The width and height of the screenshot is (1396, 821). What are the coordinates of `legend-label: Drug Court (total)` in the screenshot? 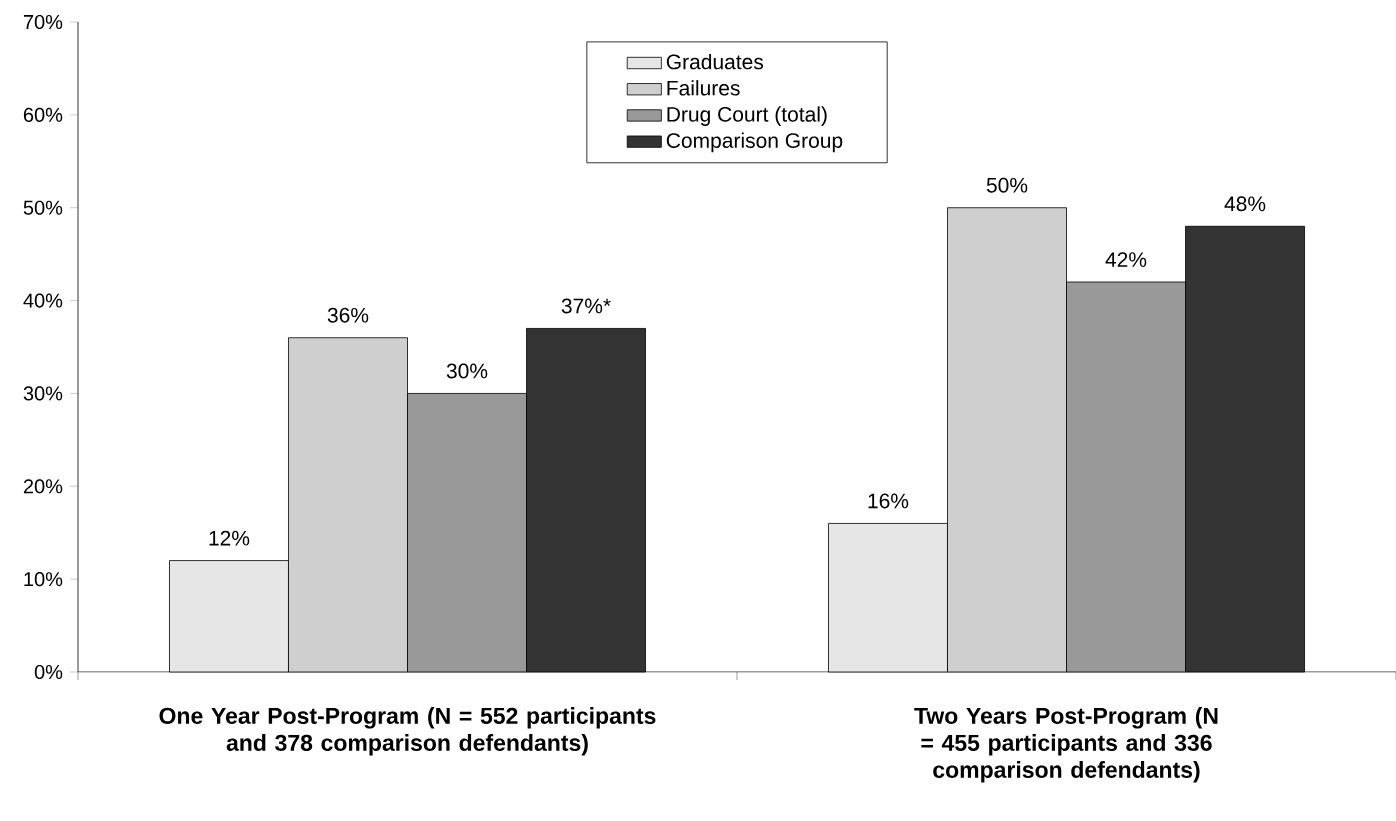 It's located at (747, 116).